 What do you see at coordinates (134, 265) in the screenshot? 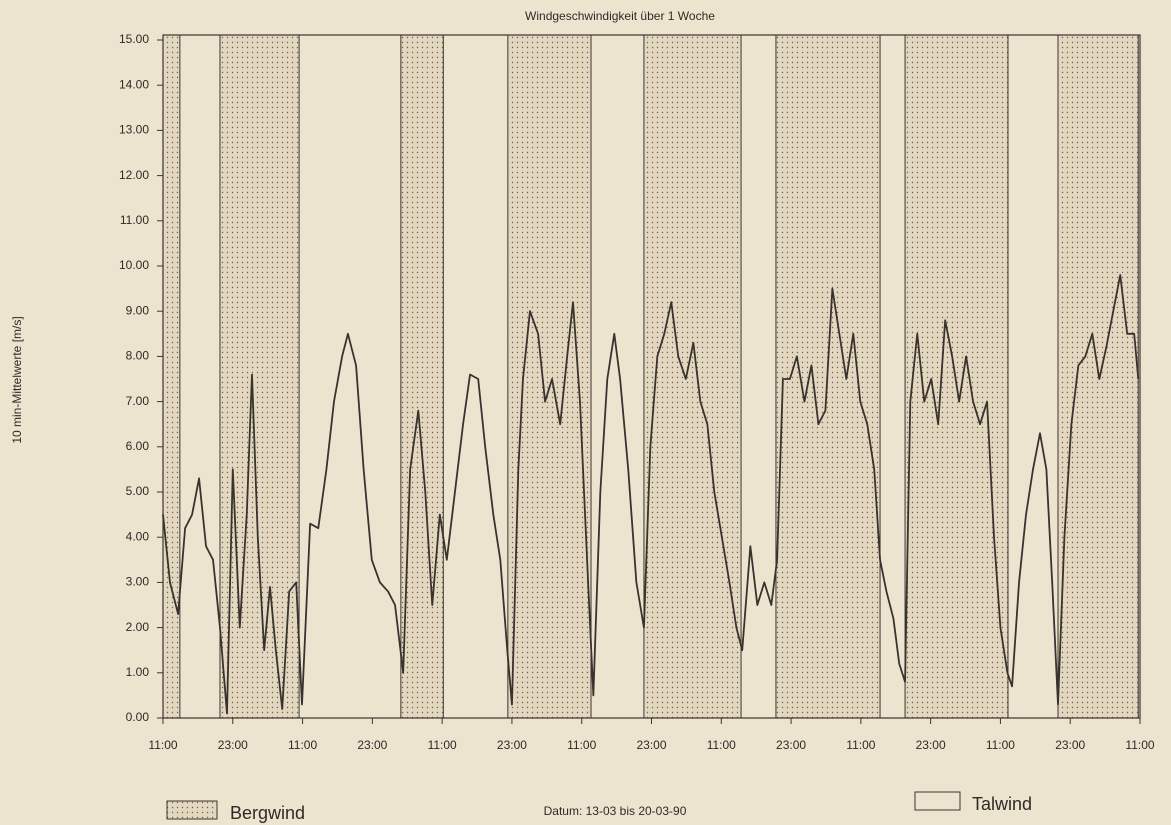
I see `y-tick-label: 10.00` at bounding box center [134, 265].